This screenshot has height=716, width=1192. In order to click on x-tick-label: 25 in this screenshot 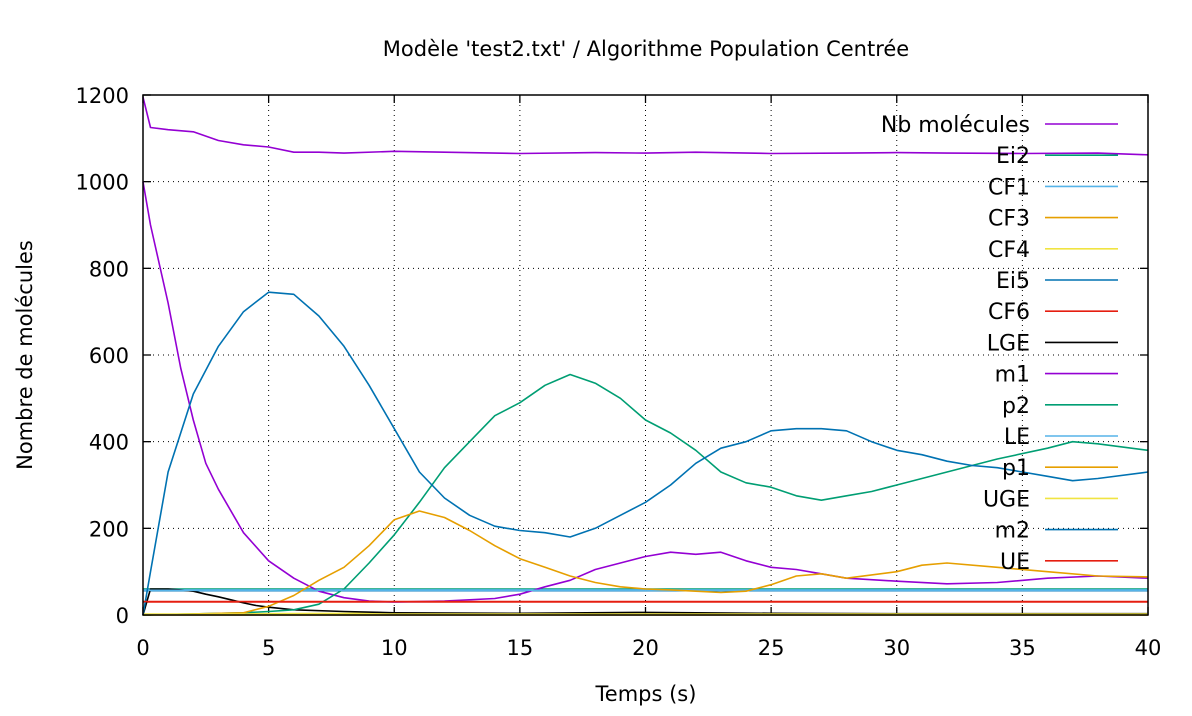, I will do `click(771, 648)`.